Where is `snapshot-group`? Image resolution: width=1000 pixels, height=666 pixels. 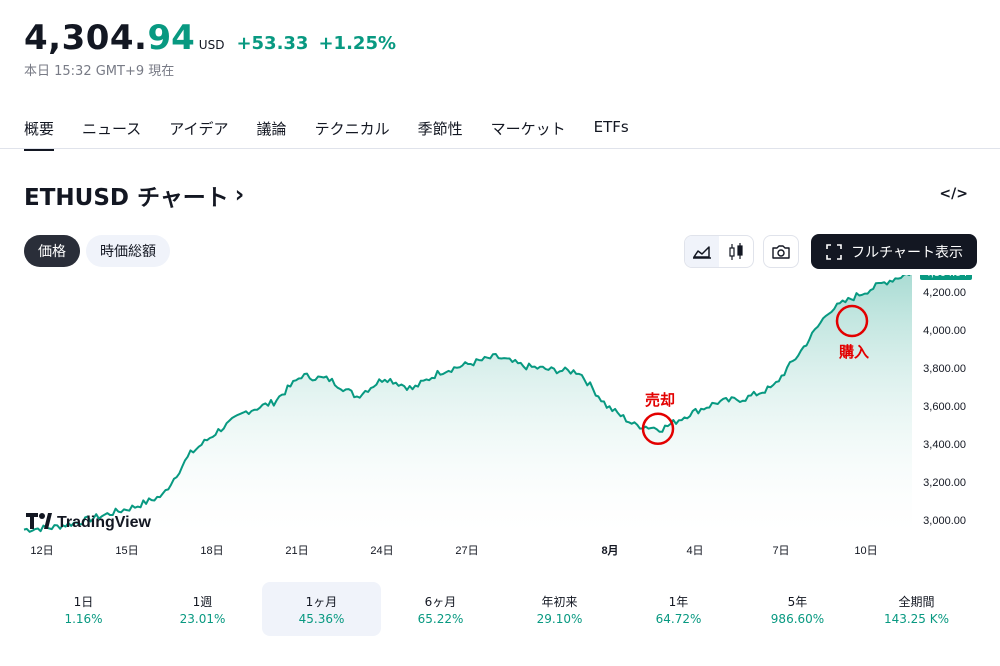
snapshot-group is located at coordinates (781, 251).